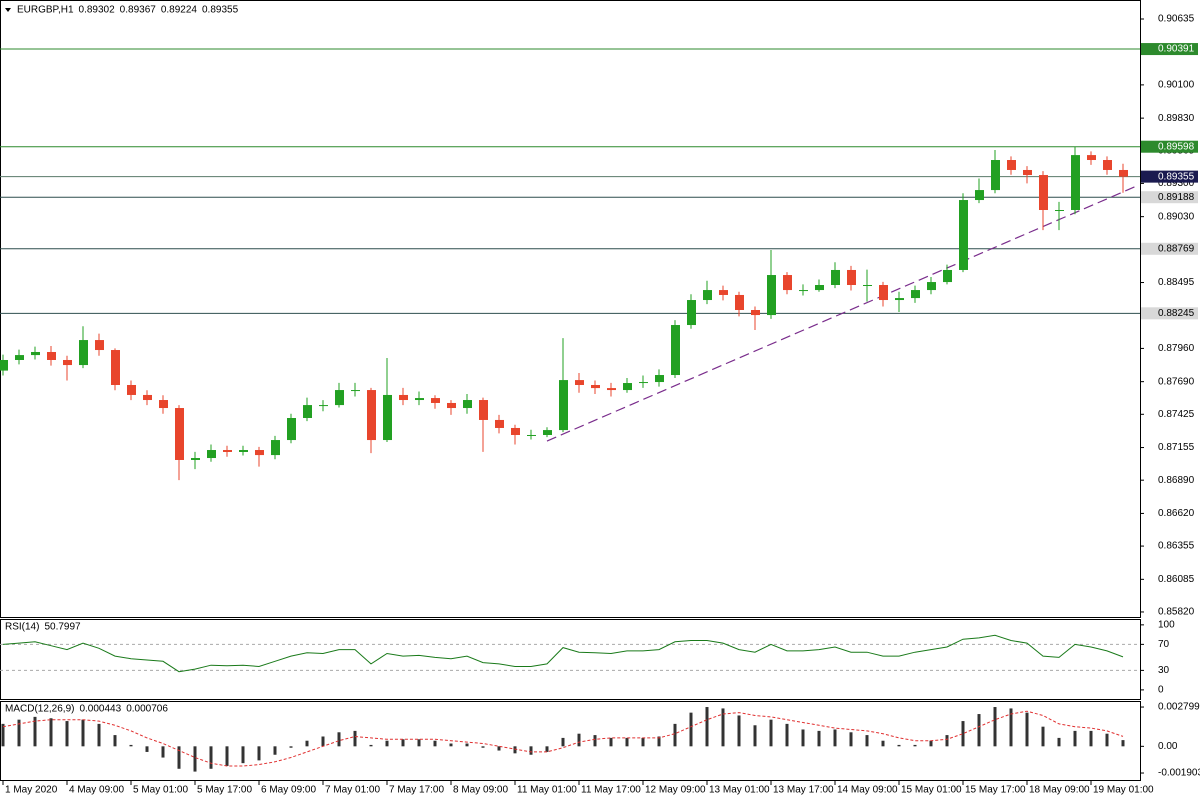 This screenshot has height=800, width=1200. What do you see at coordinates (1176, 414) in the screenshot?
I see `y-tick-label: 0.87425` at bounding box center [1176, 414].